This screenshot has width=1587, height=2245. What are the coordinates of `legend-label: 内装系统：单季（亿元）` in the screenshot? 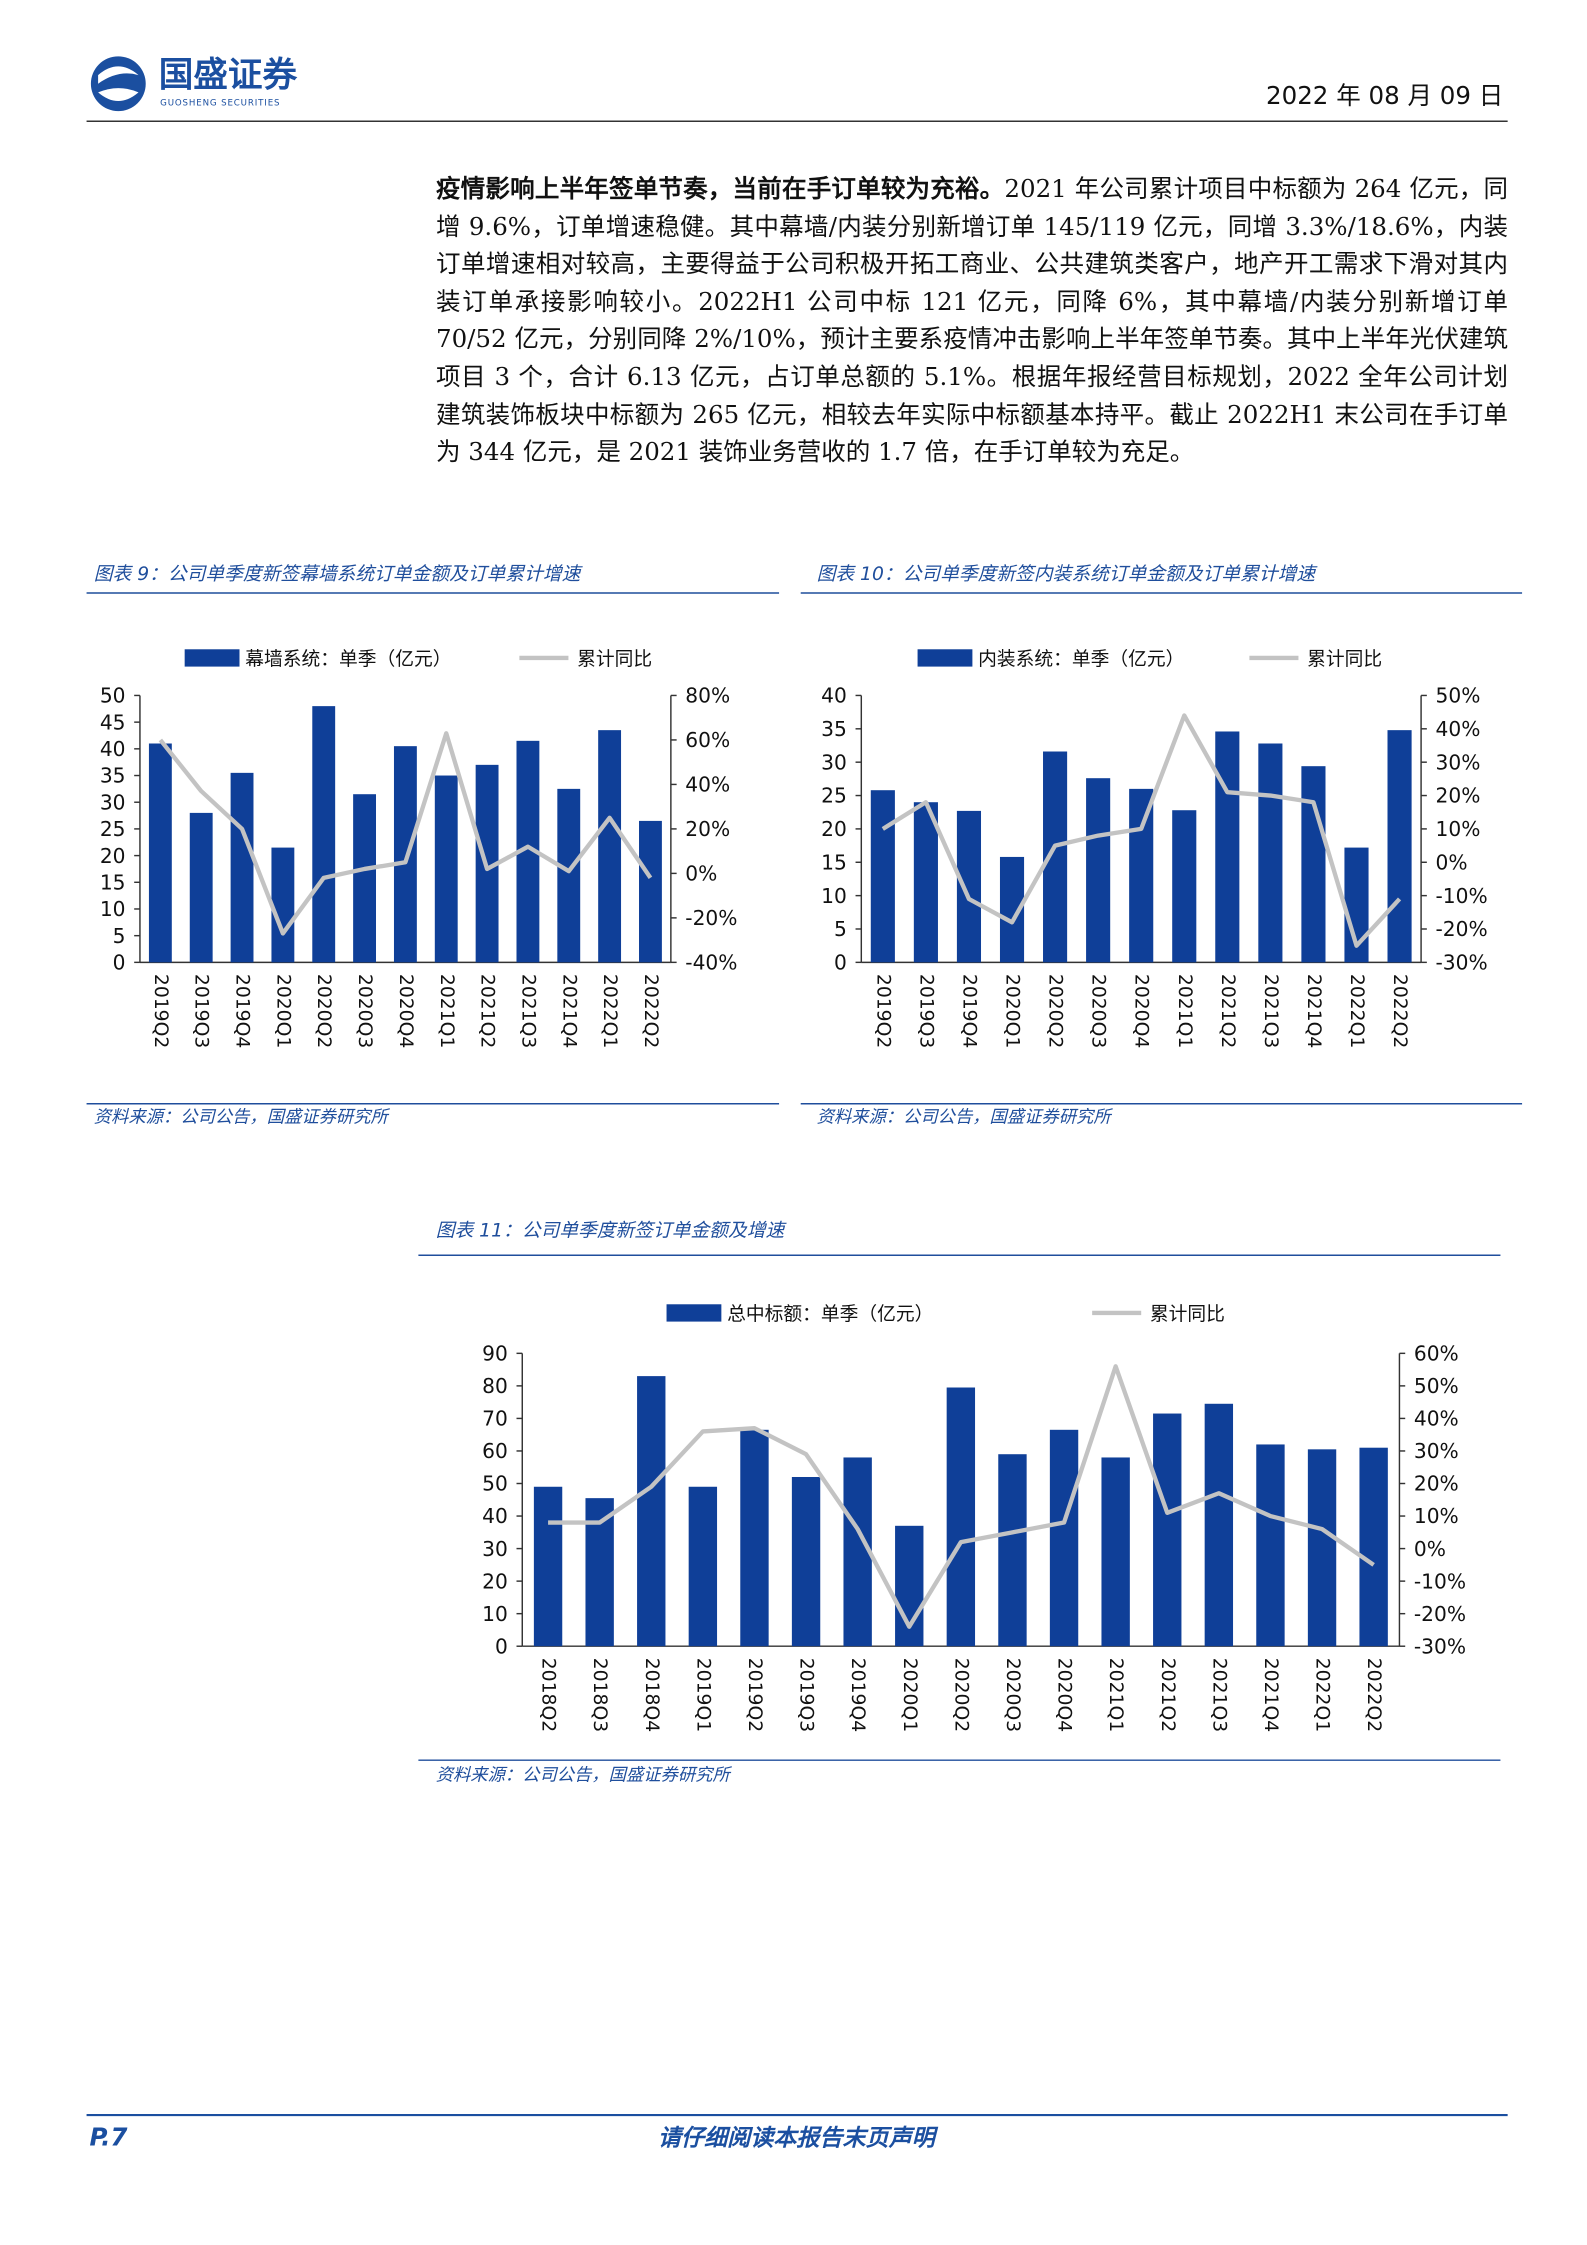 It's located at (1081, 659).